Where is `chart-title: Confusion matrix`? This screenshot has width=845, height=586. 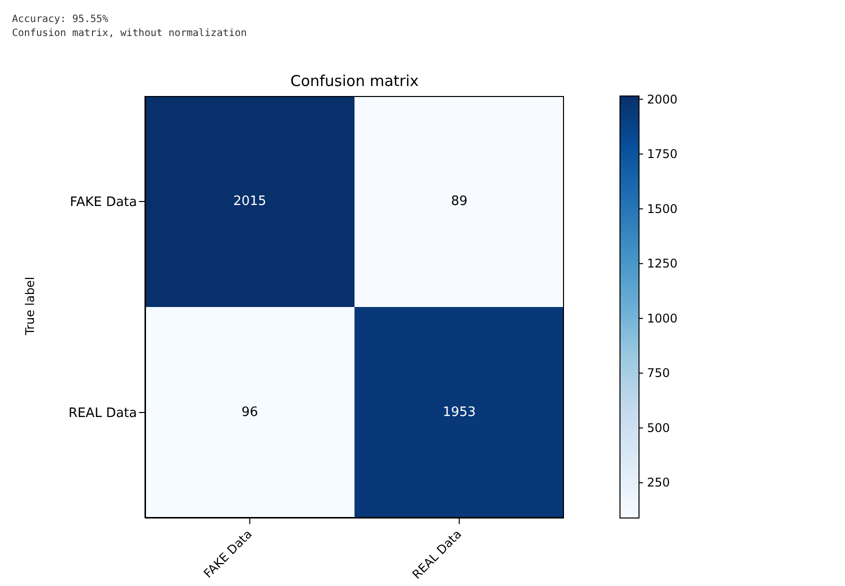 chart-title: Confusion matrix is located at coordinates (354, 81).